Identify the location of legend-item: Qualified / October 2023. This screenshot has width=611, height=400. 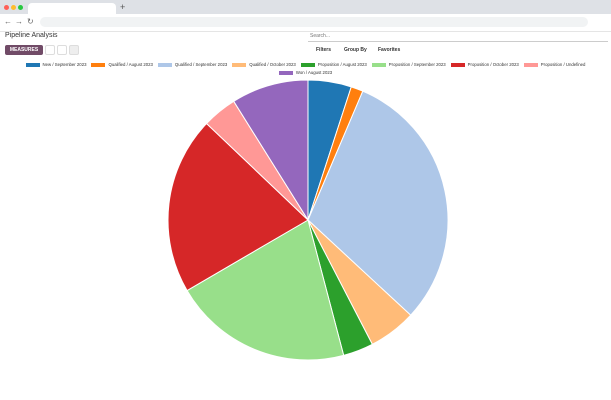
(264, 64).